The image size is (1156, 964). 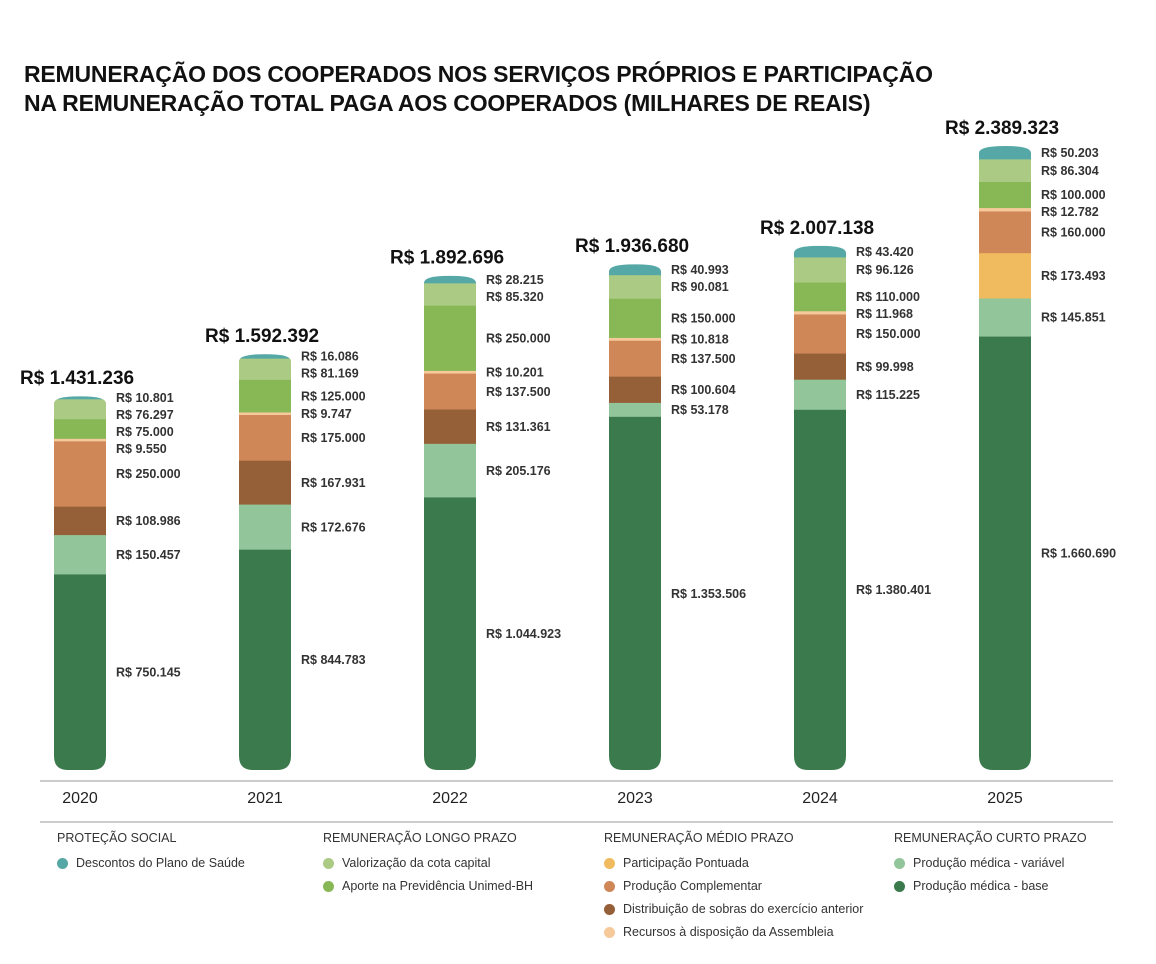 I want to click on data-label-sobras: R$ 131.361, so click(x=518, y=427).